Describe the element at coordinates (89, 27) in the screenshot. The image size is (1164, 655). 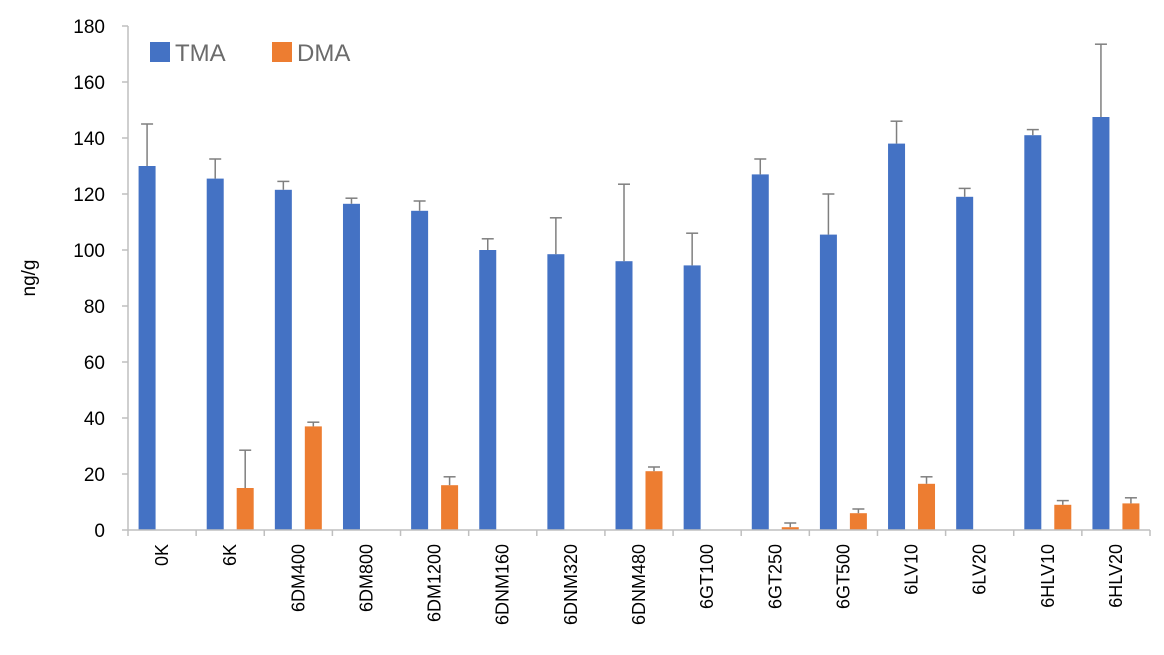
I see `y-tick-label: 180` at that location.